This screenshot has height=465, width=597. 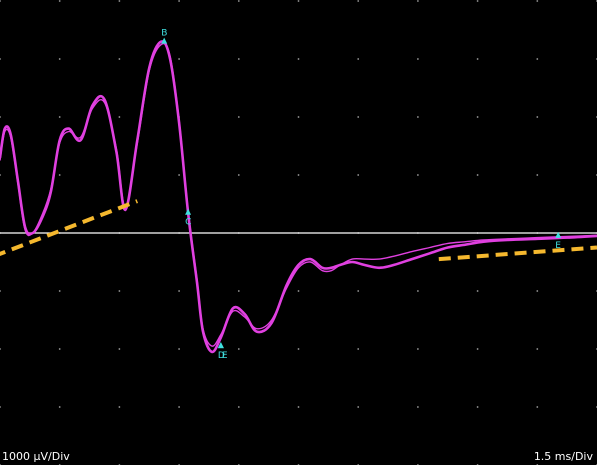 I want to click on y-scale-label: 1000 µV/Div, so click(x=36, y=456).